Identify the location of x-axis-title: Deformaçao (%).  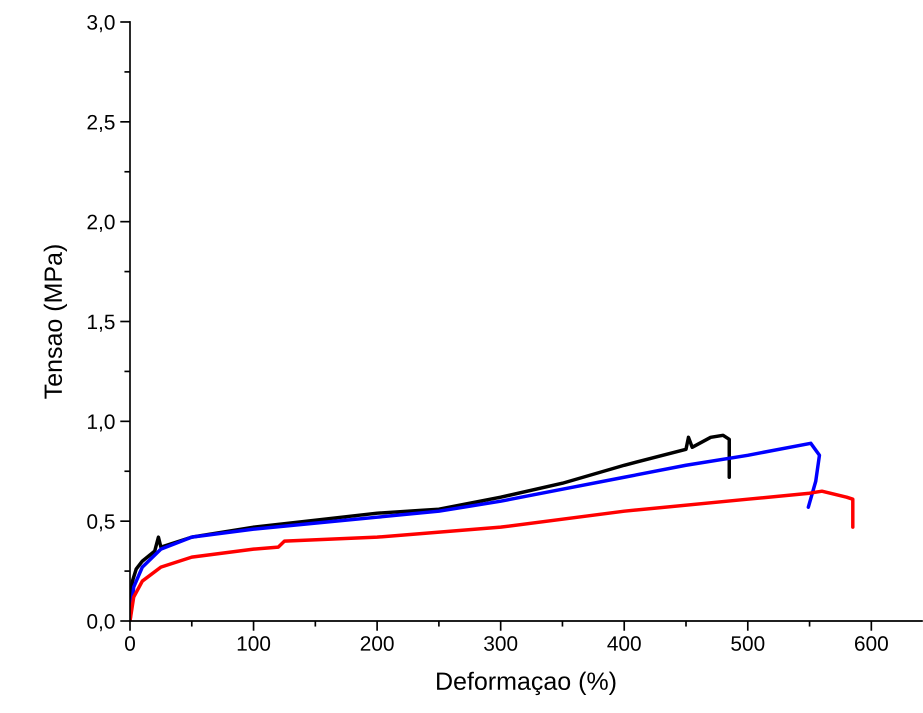
(526, 684).